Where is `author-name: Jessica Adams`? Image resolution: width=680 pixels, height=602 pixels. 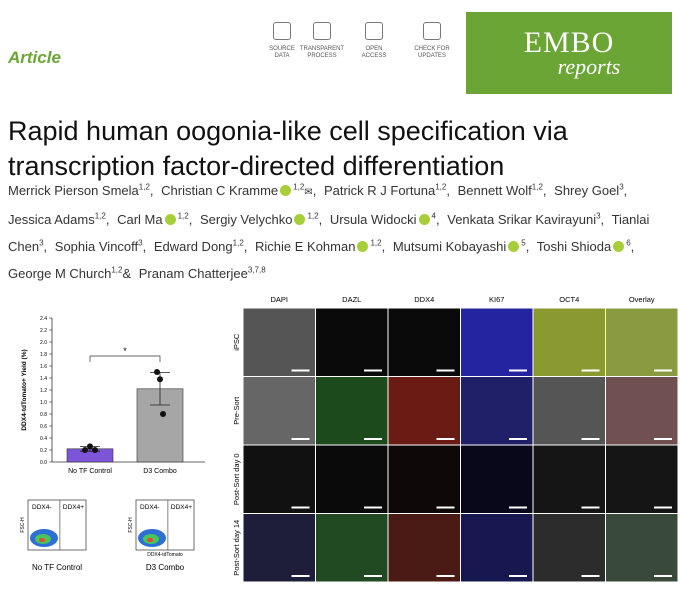
author-name: Jessica Adams is located at coordinates (51, 220).